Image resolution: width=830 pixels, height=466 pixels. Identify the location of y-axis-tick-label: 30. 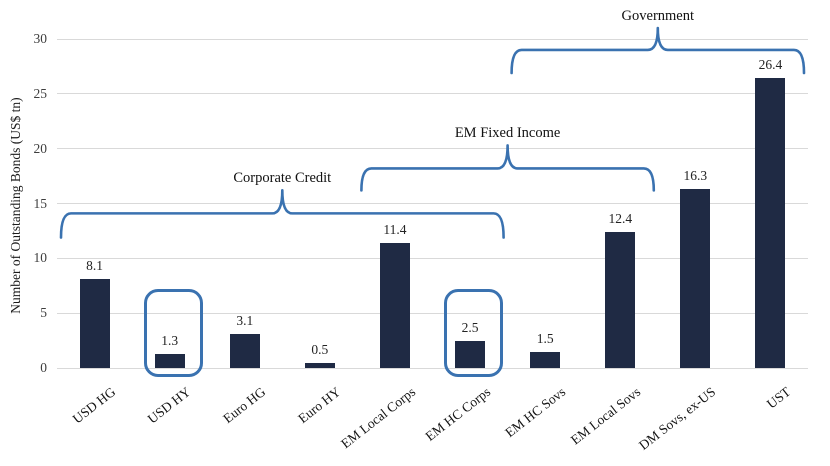
(40, 38).